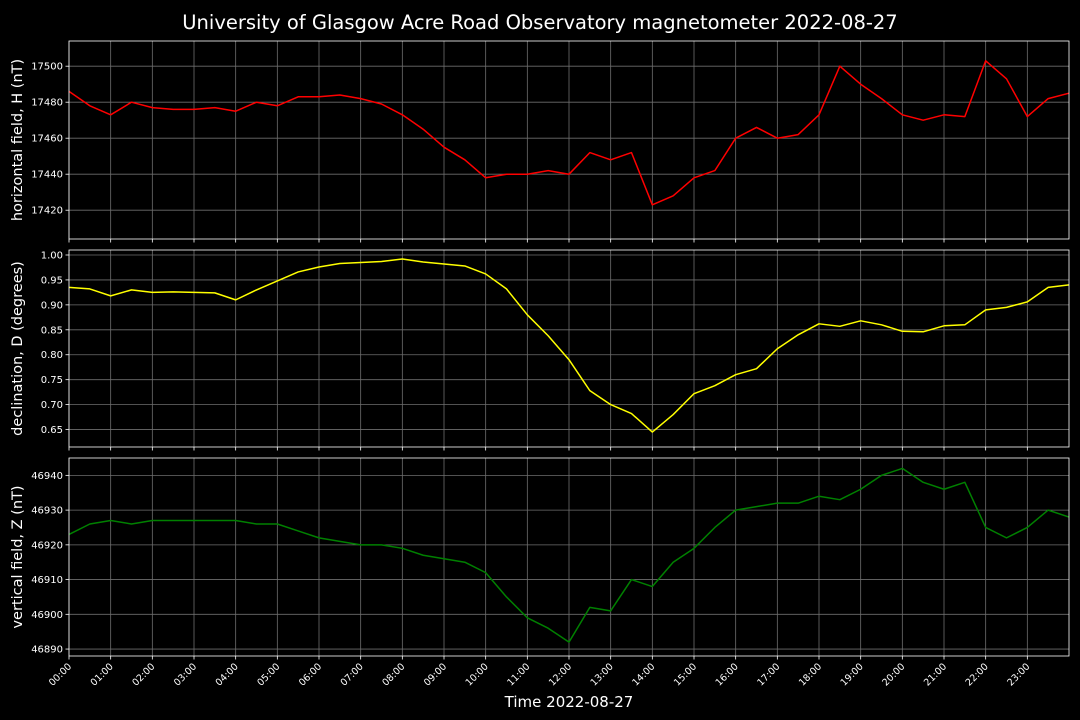  What do you see at coordinates (18, 556) in the screenshot?
I see `y-axis-label: vertical field, Z (nT)` at bounding box center [18, 556].